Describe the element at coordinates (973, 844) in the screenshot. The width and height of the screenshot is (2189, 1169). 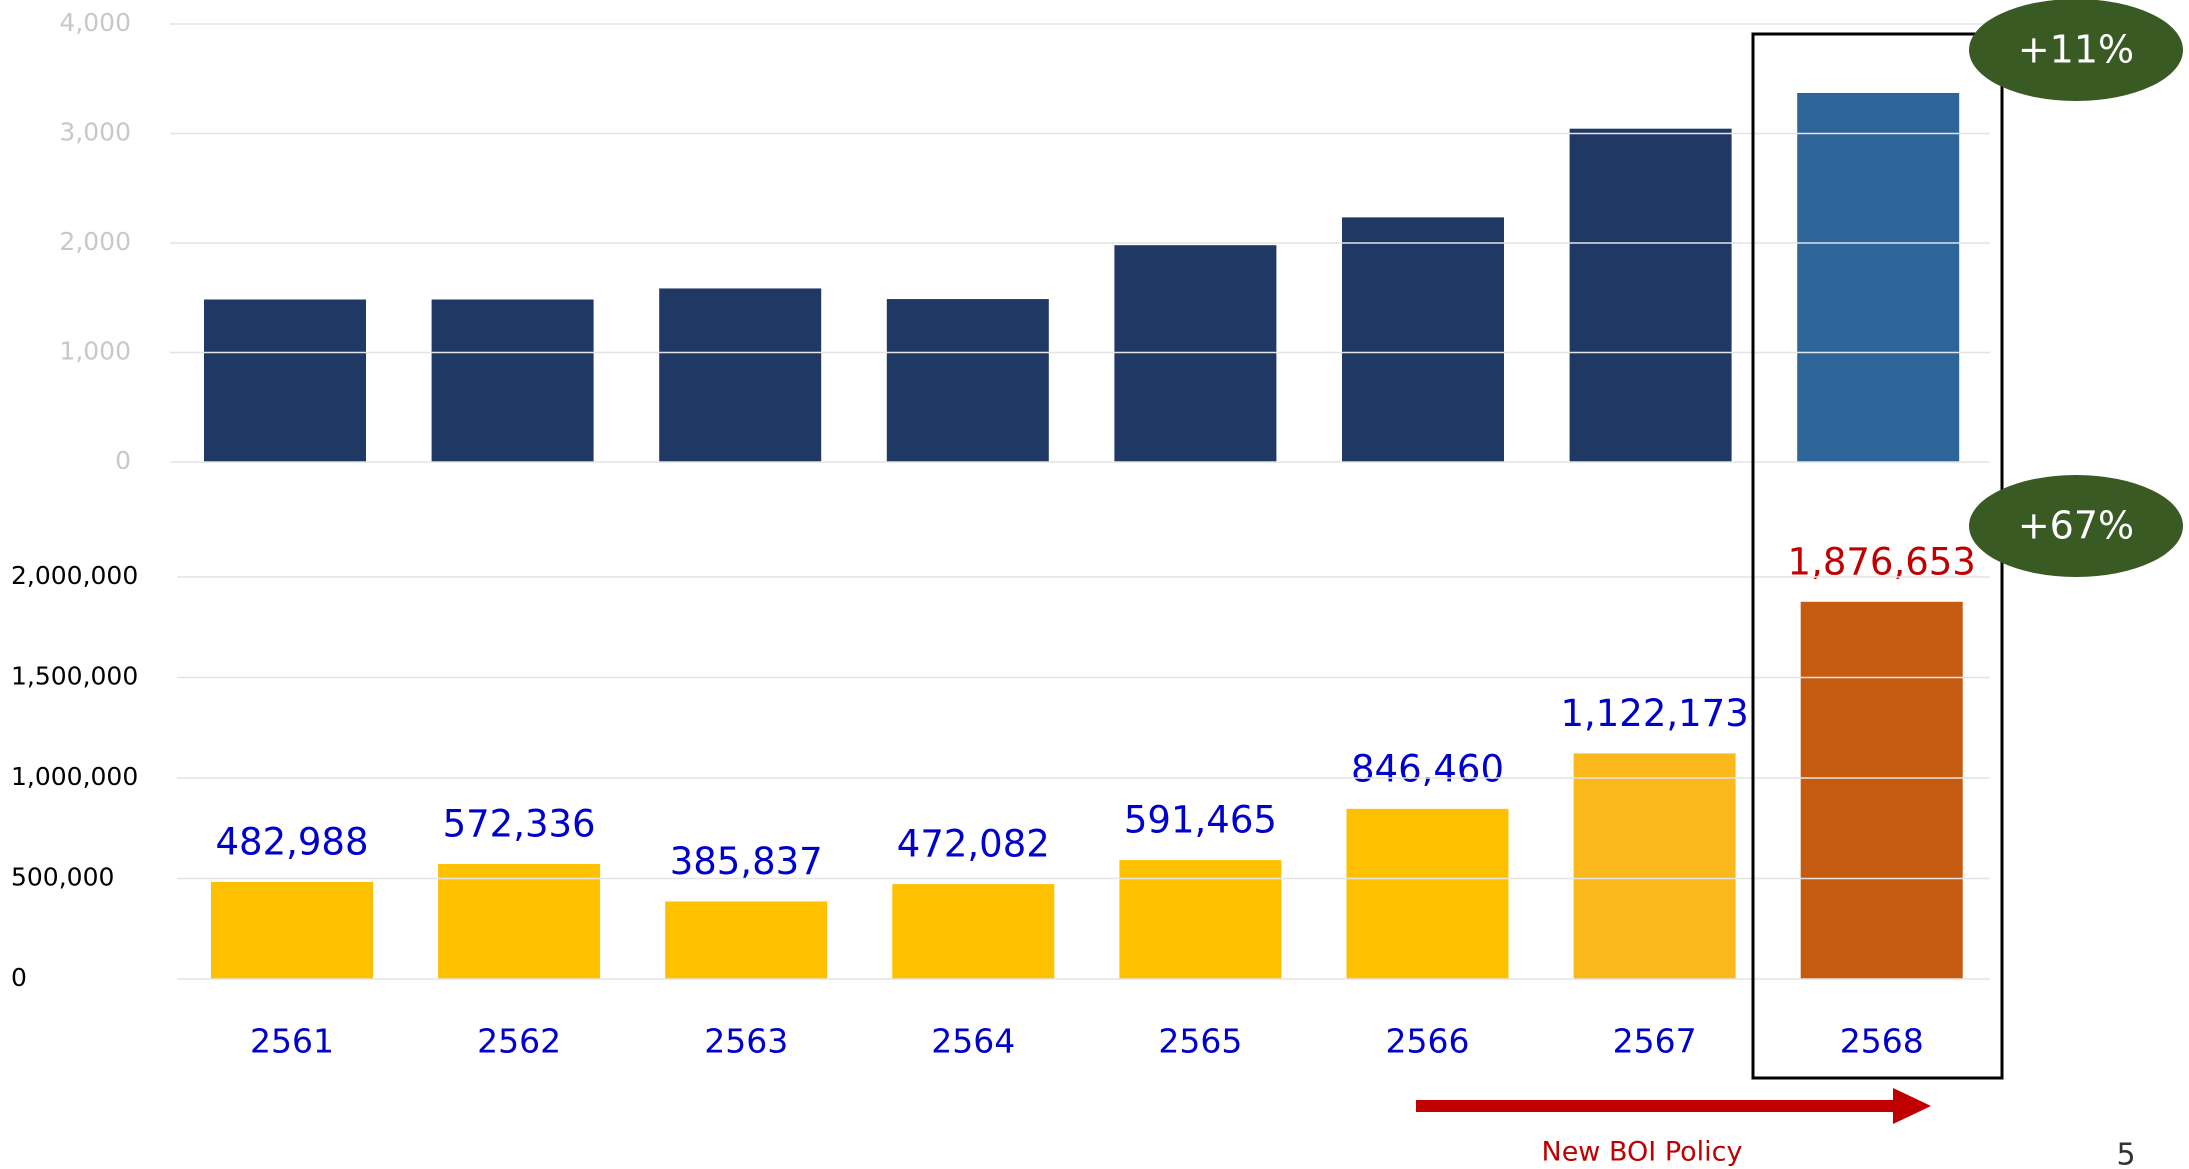
I see `value-label: 472,082` at that location.